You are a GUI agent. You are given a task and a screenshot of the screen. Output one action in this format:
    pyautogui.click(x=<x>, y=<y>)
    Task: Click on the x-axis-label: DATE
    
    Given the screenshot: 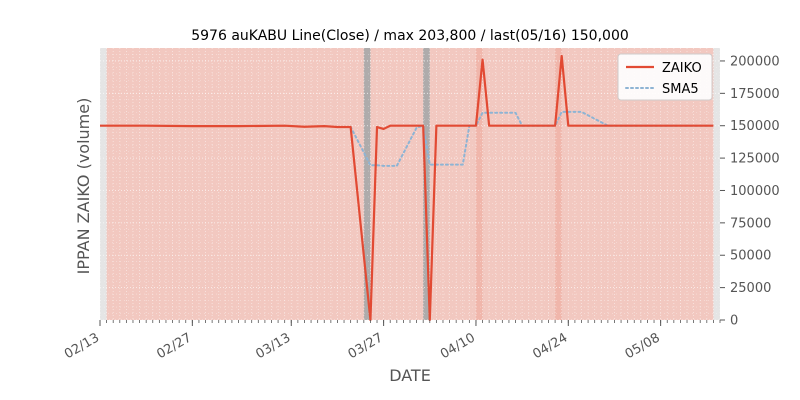 What is the action you would take?
    pyautogui.click(x=410, y=375)
    